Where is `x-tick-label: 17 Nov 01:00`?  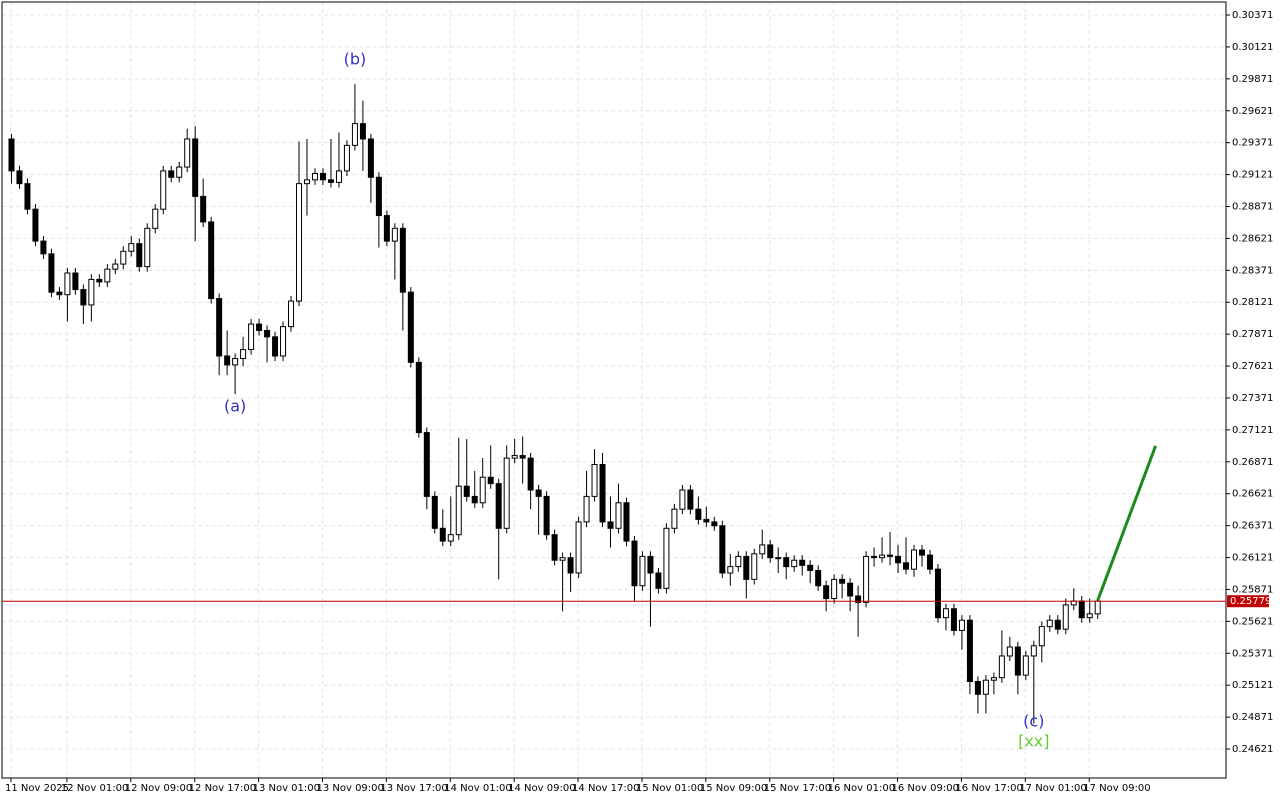
x-tick-label: 17 Nov 01:00 is located at coordinates (1052, 788).